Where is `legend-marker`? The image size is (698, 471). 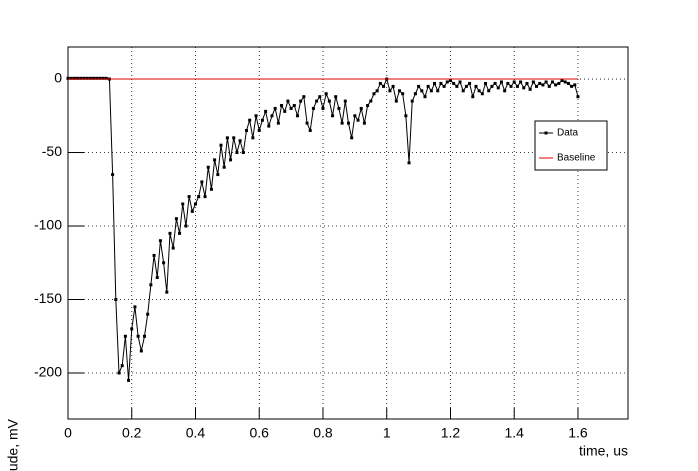 legend-marker is located at coordinates (546, 133).